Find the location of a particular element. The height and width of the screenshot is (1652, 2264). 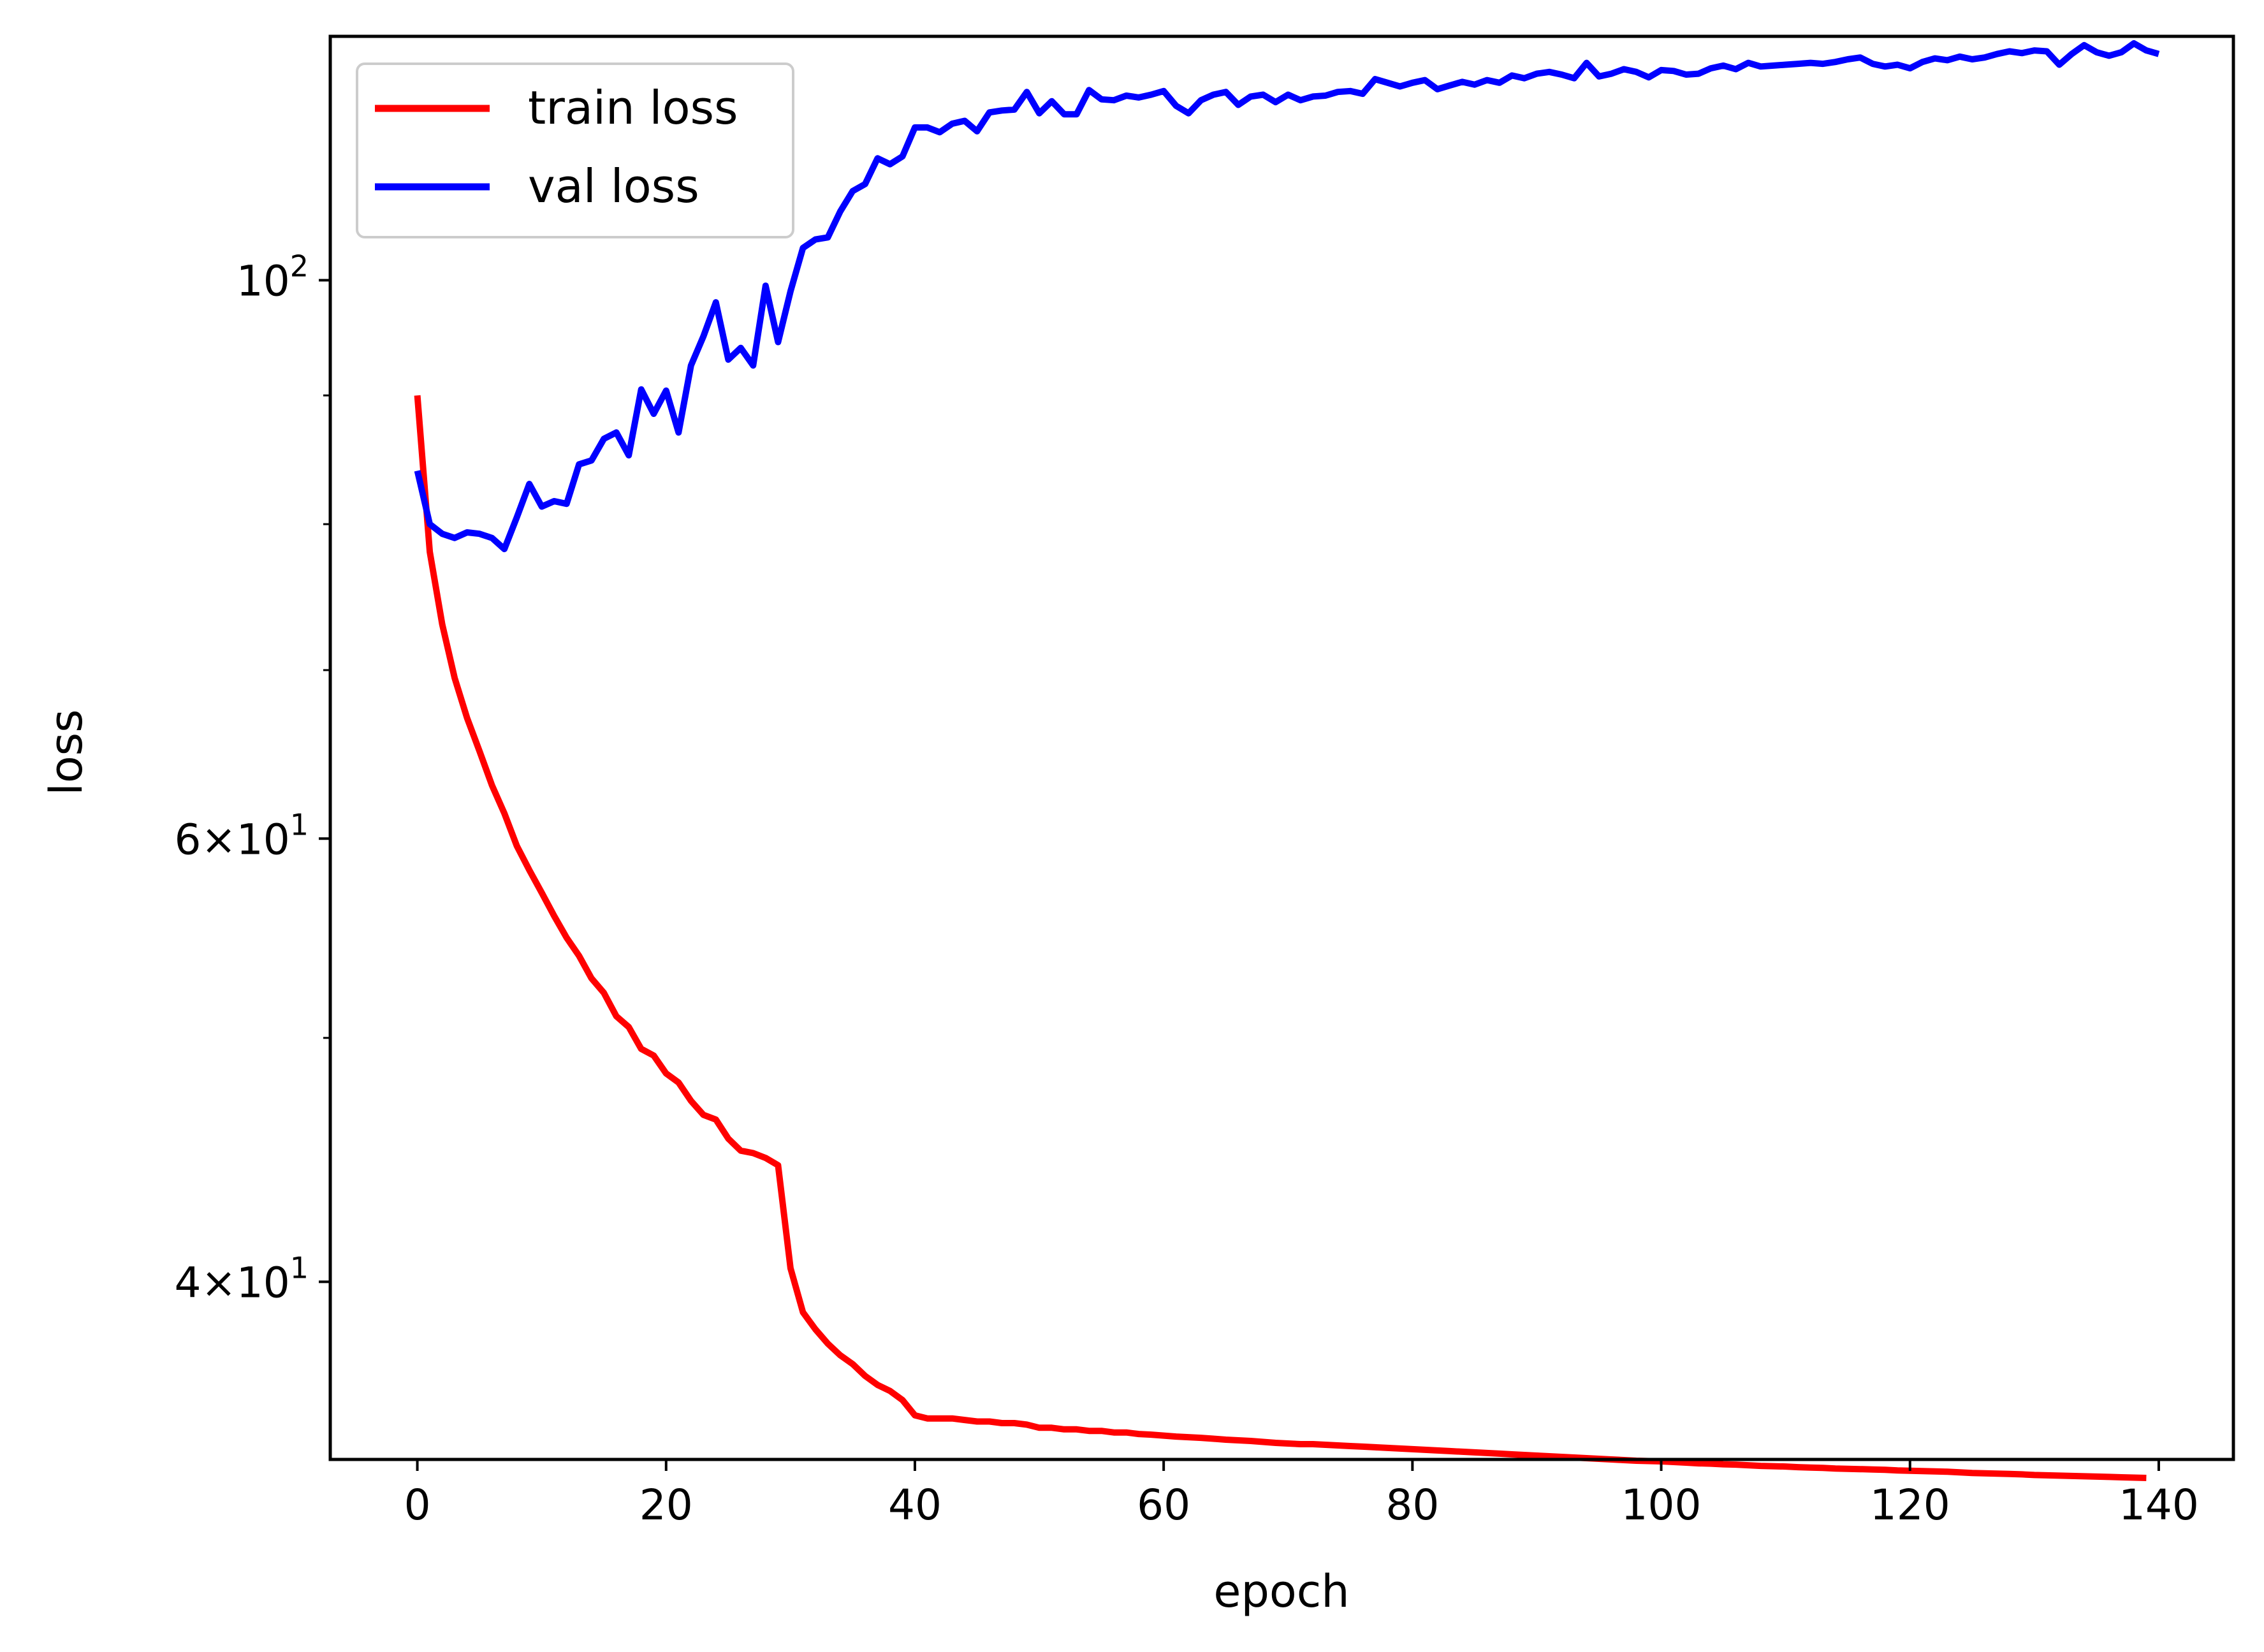

y-axis-title: loss is located at coordinates (66, 752).